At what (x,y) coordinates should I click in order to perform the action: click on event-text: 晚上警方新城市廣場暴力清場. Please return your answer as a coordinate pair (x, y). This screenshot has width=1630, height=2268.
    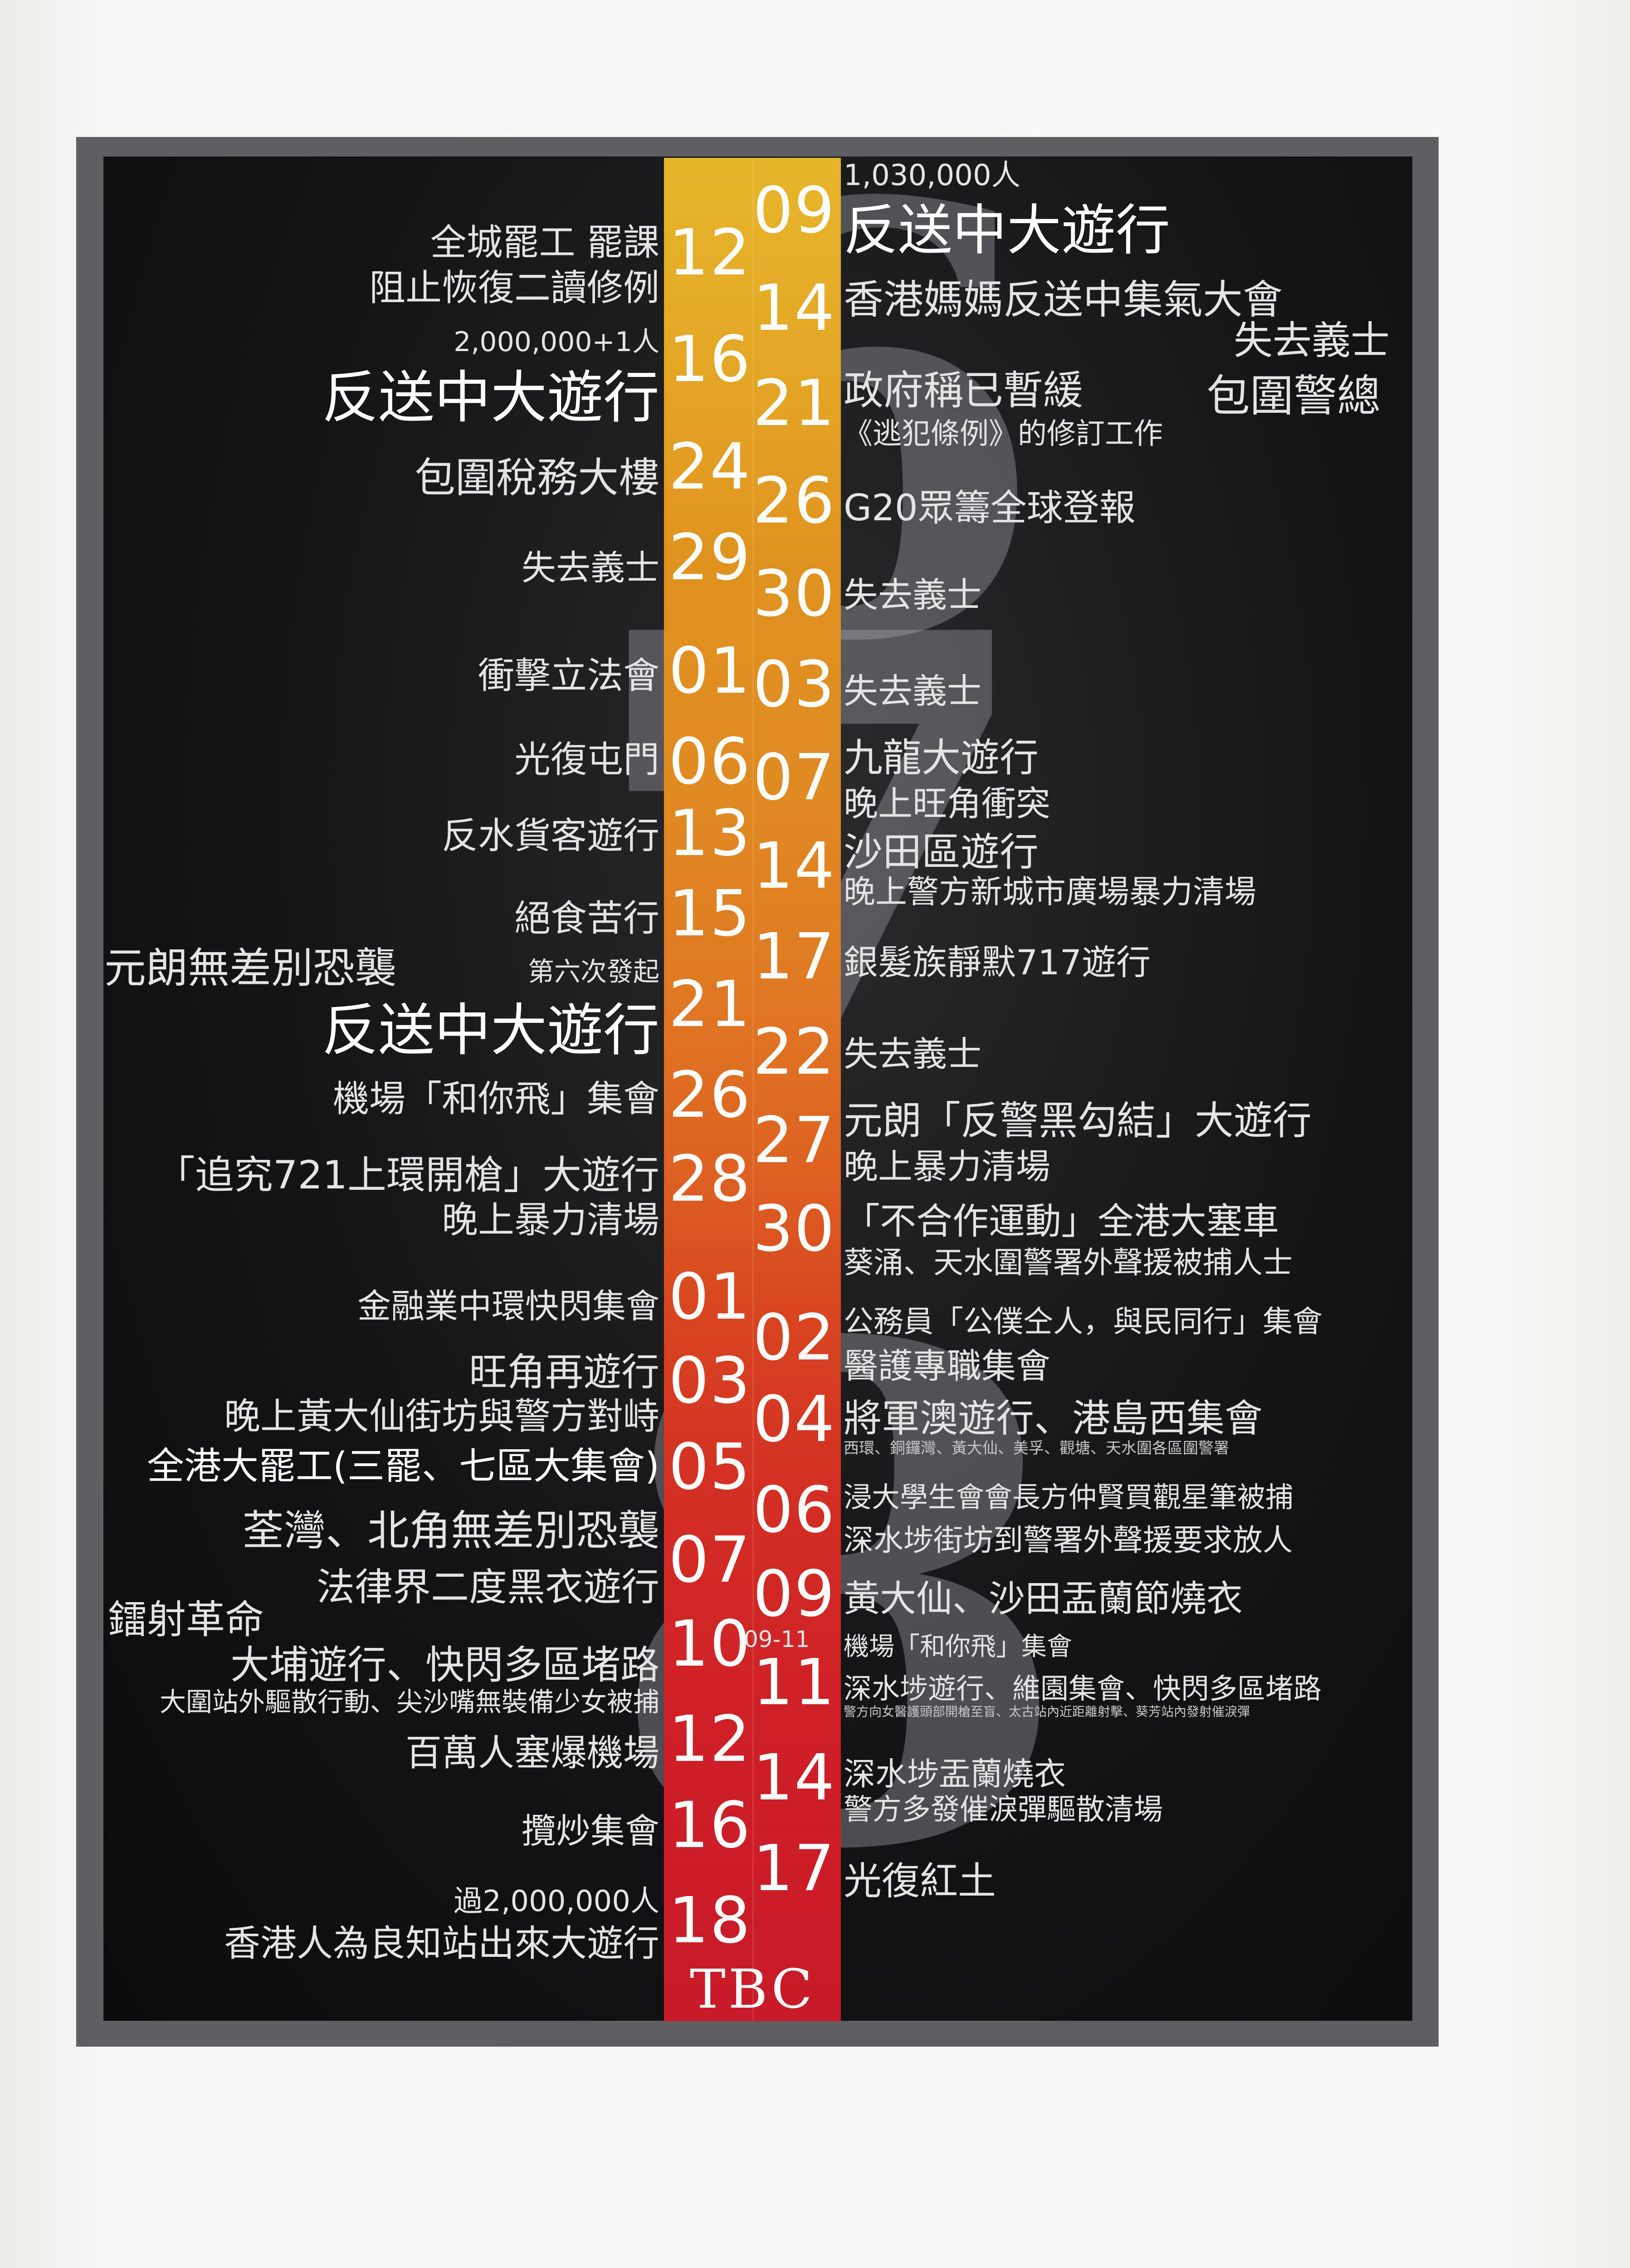
    Looking at the image, I should click on (1050, 892).